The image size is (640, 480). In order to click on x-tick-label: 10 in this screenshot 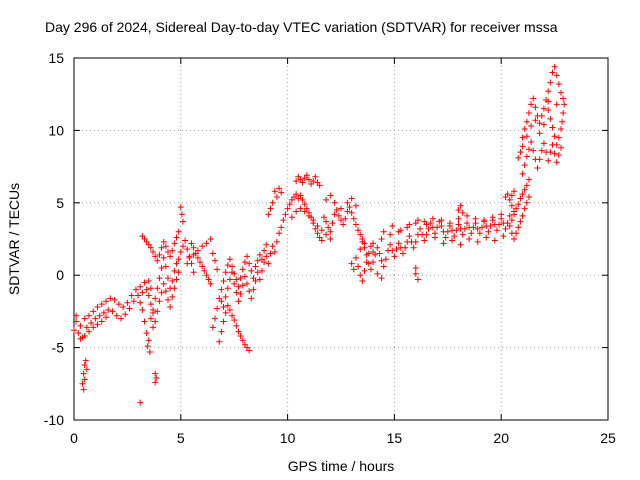, I will do `click(288, 438)`.